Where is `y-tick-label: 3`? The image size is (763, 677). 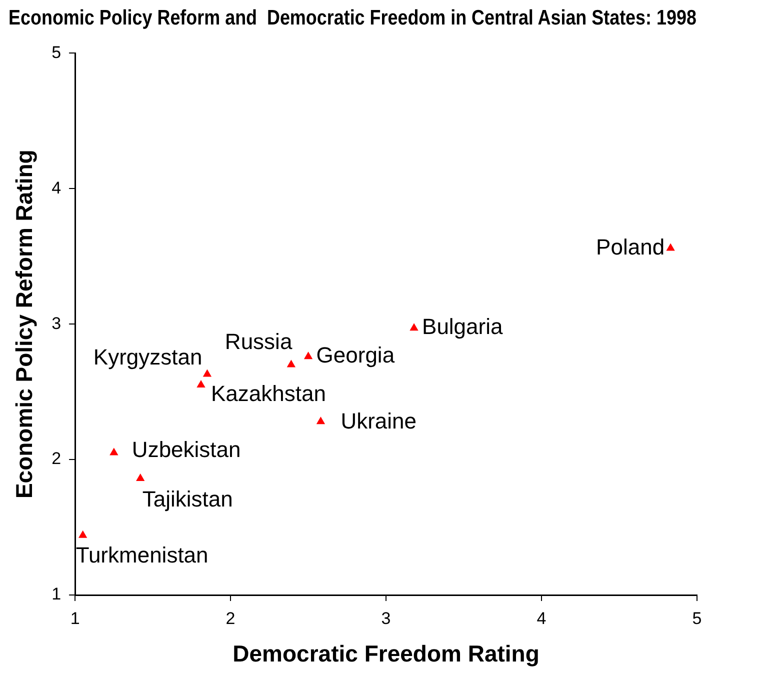
y-tick-label: 3 is located at coordinates (57, 323).